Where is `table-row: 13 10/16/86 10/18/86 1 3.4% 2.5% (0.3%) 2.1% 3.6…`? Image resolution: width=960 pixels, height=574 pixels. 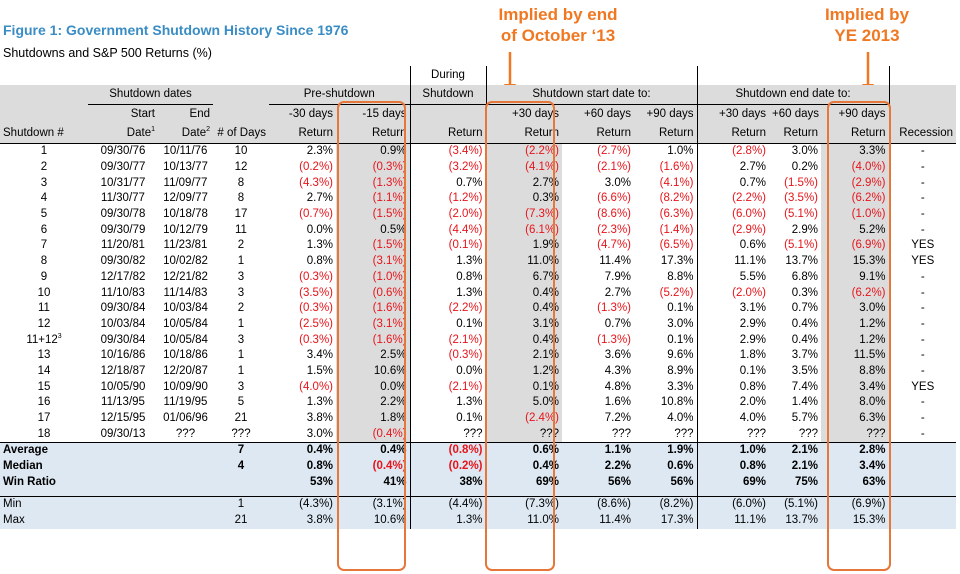 table-row: 13 10/16/86 10/18/86 1 3.4% 2.5% (0.3%) 2.1% 3.6… is located at coordinates (478, 355).